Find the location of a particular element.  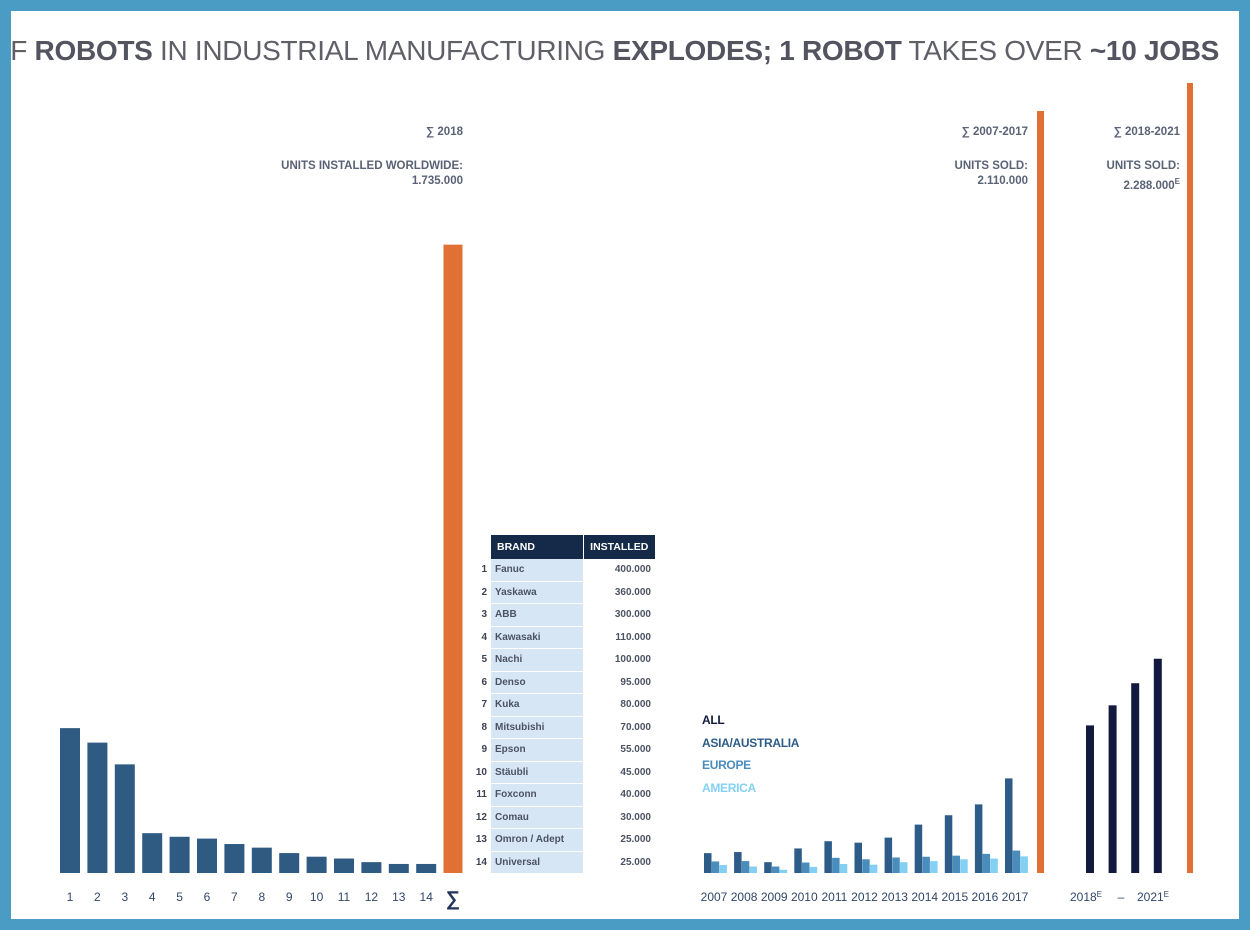

rank-cell: 3 is located at coordinates (483, 615).